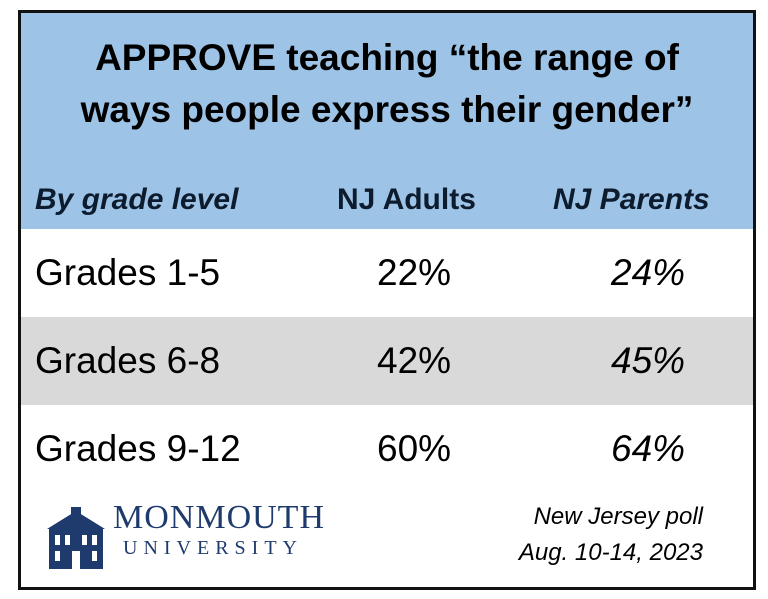 The width and height of the screenshot is (768, 599). I want to click on row-label: Grades 1-5, so click(128, 272).